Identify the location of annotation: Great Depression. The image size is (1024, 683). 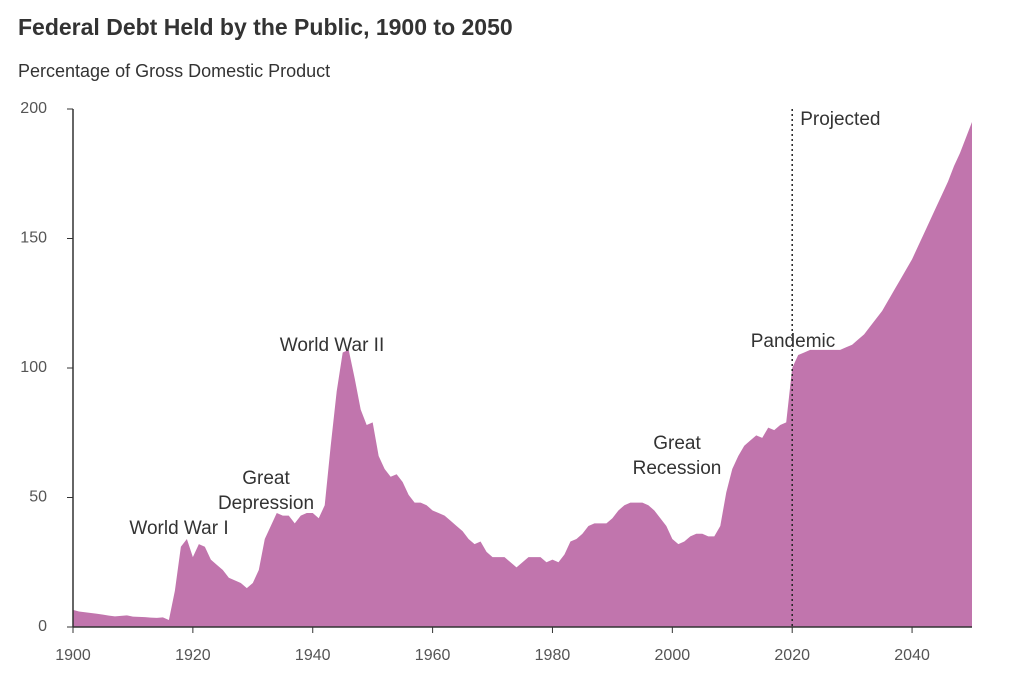
(266, 491).